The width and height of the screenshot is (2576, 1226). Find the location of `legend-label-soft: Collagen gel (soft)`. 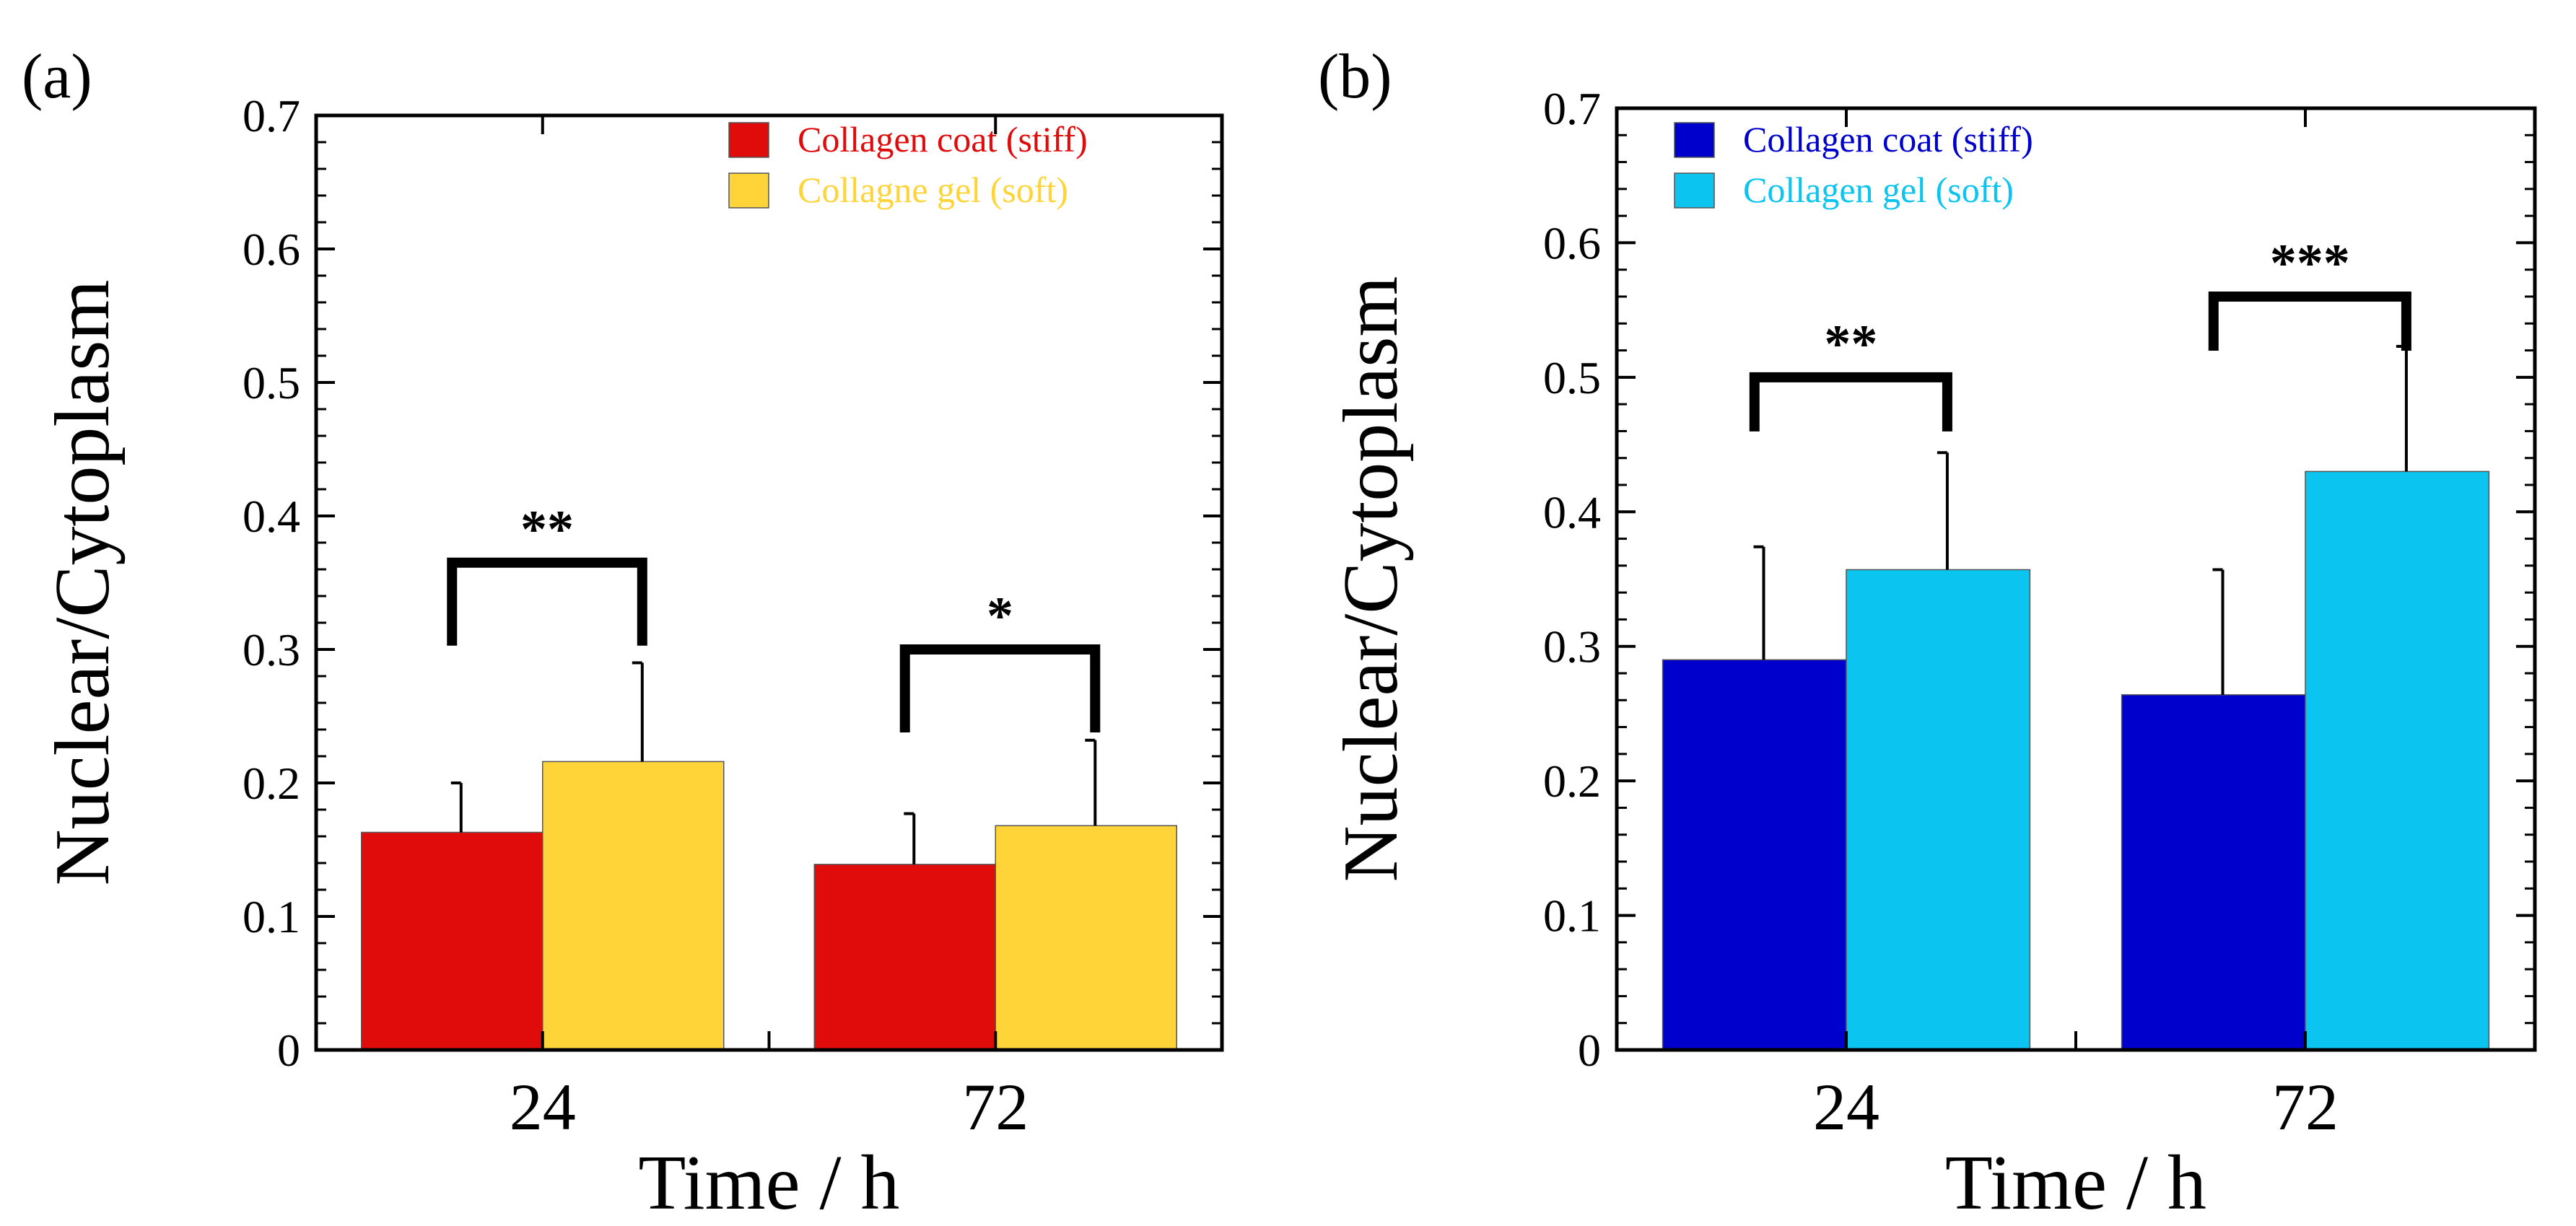

legend-label-soft: Collagen gel (soft) is located at coordinates (1878, 190).